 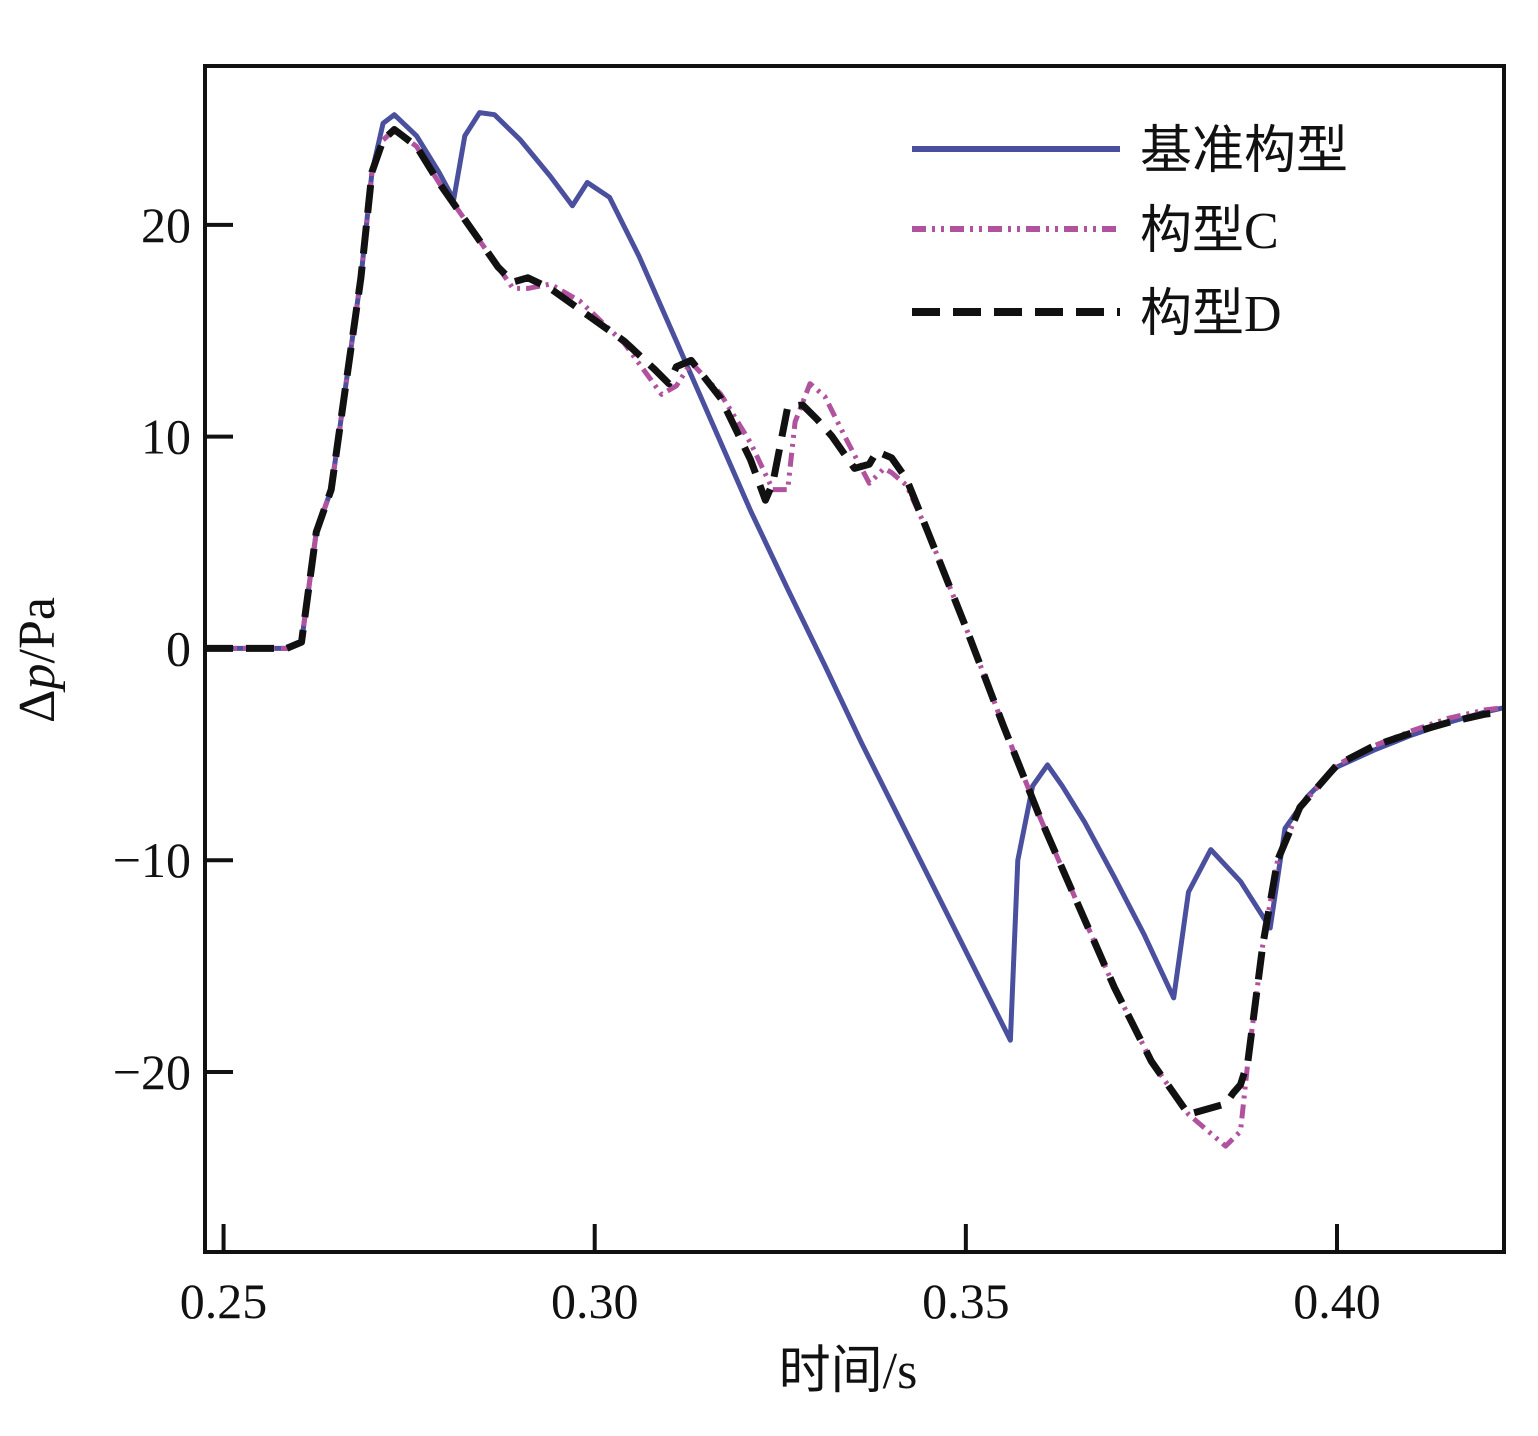 What do you see at coordinates (152, 860) in the screenshot?
I see `y-tick-label: −10` at bounding box center [152, 860].